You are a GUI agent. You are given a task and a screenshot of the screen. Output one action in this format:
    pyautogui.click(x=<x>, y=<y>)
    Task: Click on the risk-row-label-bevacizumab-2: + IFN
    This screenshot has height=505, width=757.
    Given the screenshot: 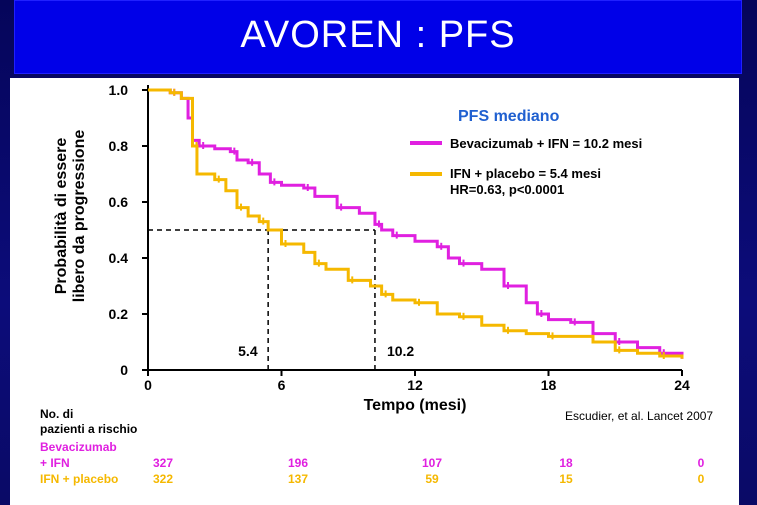 What is the action you would take?
    pyautogui.click(x=55, y=463)
    